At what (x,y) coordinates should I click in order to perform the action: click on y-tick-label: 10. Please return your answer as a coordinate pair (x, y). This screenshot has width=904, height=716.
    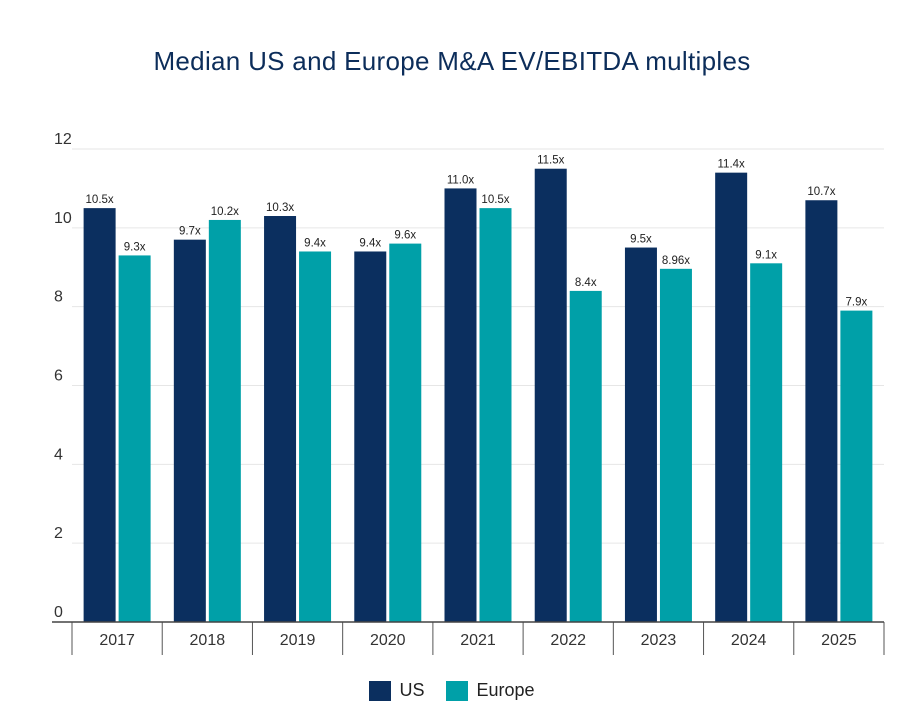
    Looking at the image, I should click on (63, 218).